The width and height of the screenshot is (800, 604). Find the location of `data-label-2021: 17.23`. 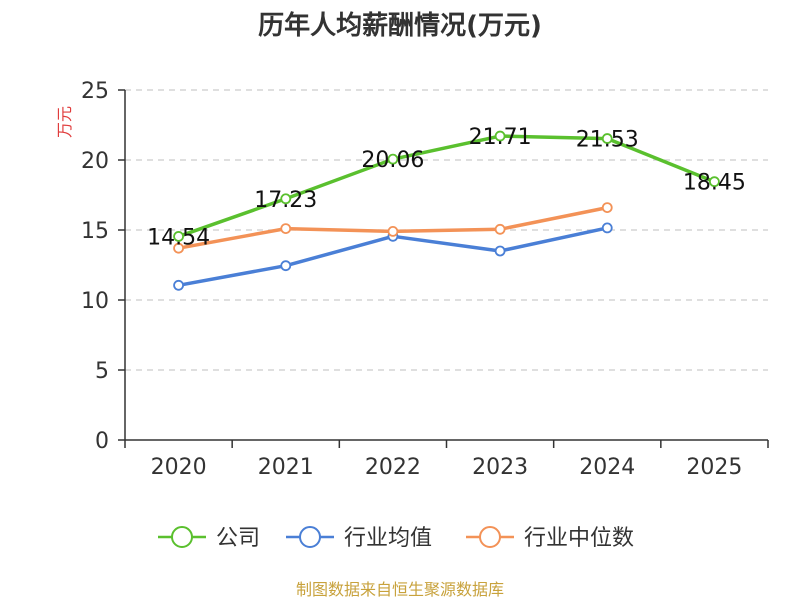

data-label-2021: 17.23 is located at coordinates (285, 200).